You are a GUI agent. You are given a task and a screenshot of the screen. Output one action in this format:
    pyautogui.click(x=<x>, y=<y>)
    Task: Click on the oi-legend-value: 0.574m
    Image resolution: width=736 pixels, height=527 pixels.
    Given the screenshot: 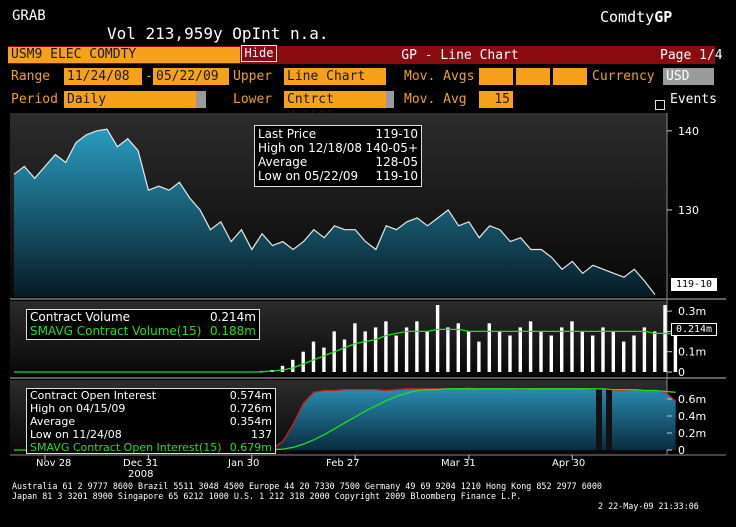 What is the action you would take?
    pyautogui.click(x=250, y=395)
    